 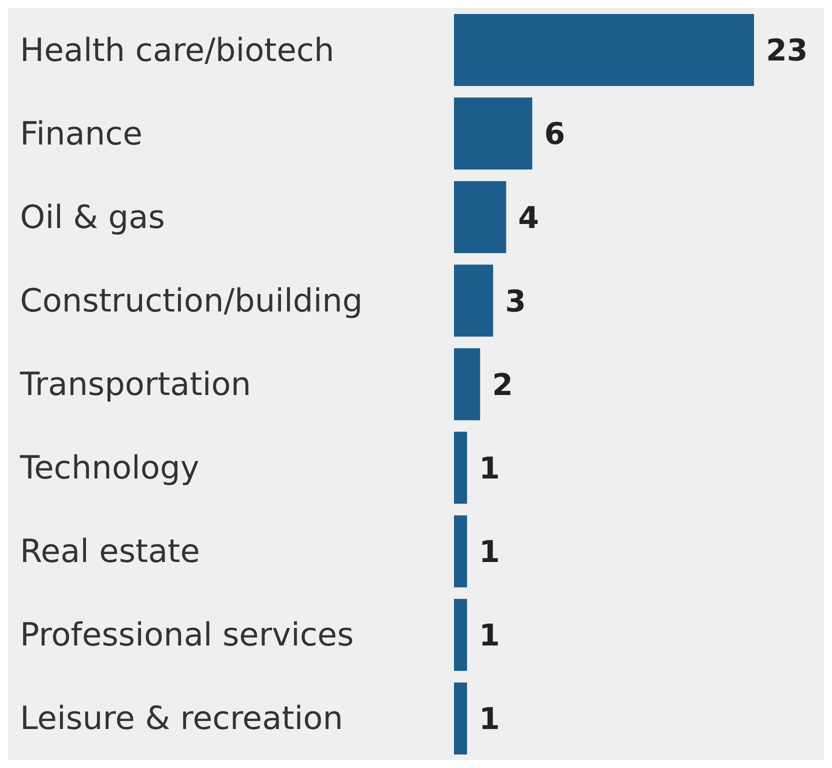 I want to click on y-tick-label: Real estate, so click(x=110, y=551).